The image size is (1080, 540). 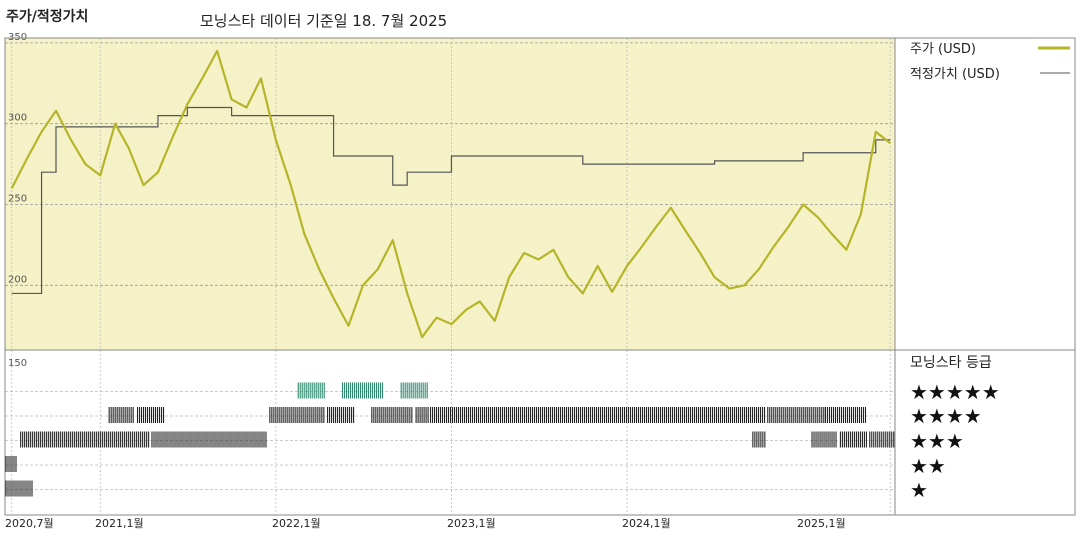 I want to click on page-subtitle: 모닝스타 데이터 기준일 18. 7월 2025, so click(x=324, y=21).